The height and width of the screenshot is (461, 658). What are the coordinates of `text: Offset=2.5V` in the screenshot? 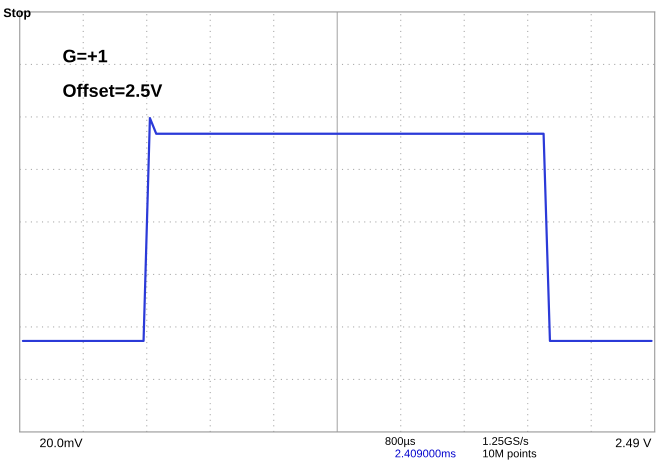 It's located at (112, 90).